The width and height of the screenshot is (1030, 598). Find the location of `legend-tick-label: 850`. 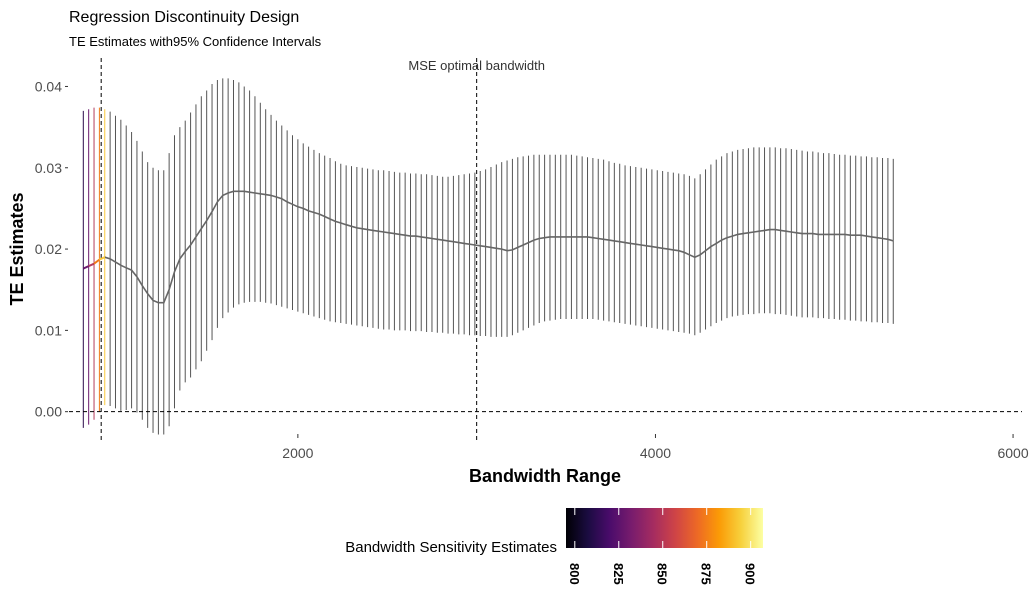

legend-tick-label: 850 is located at coordinates (662, 574).